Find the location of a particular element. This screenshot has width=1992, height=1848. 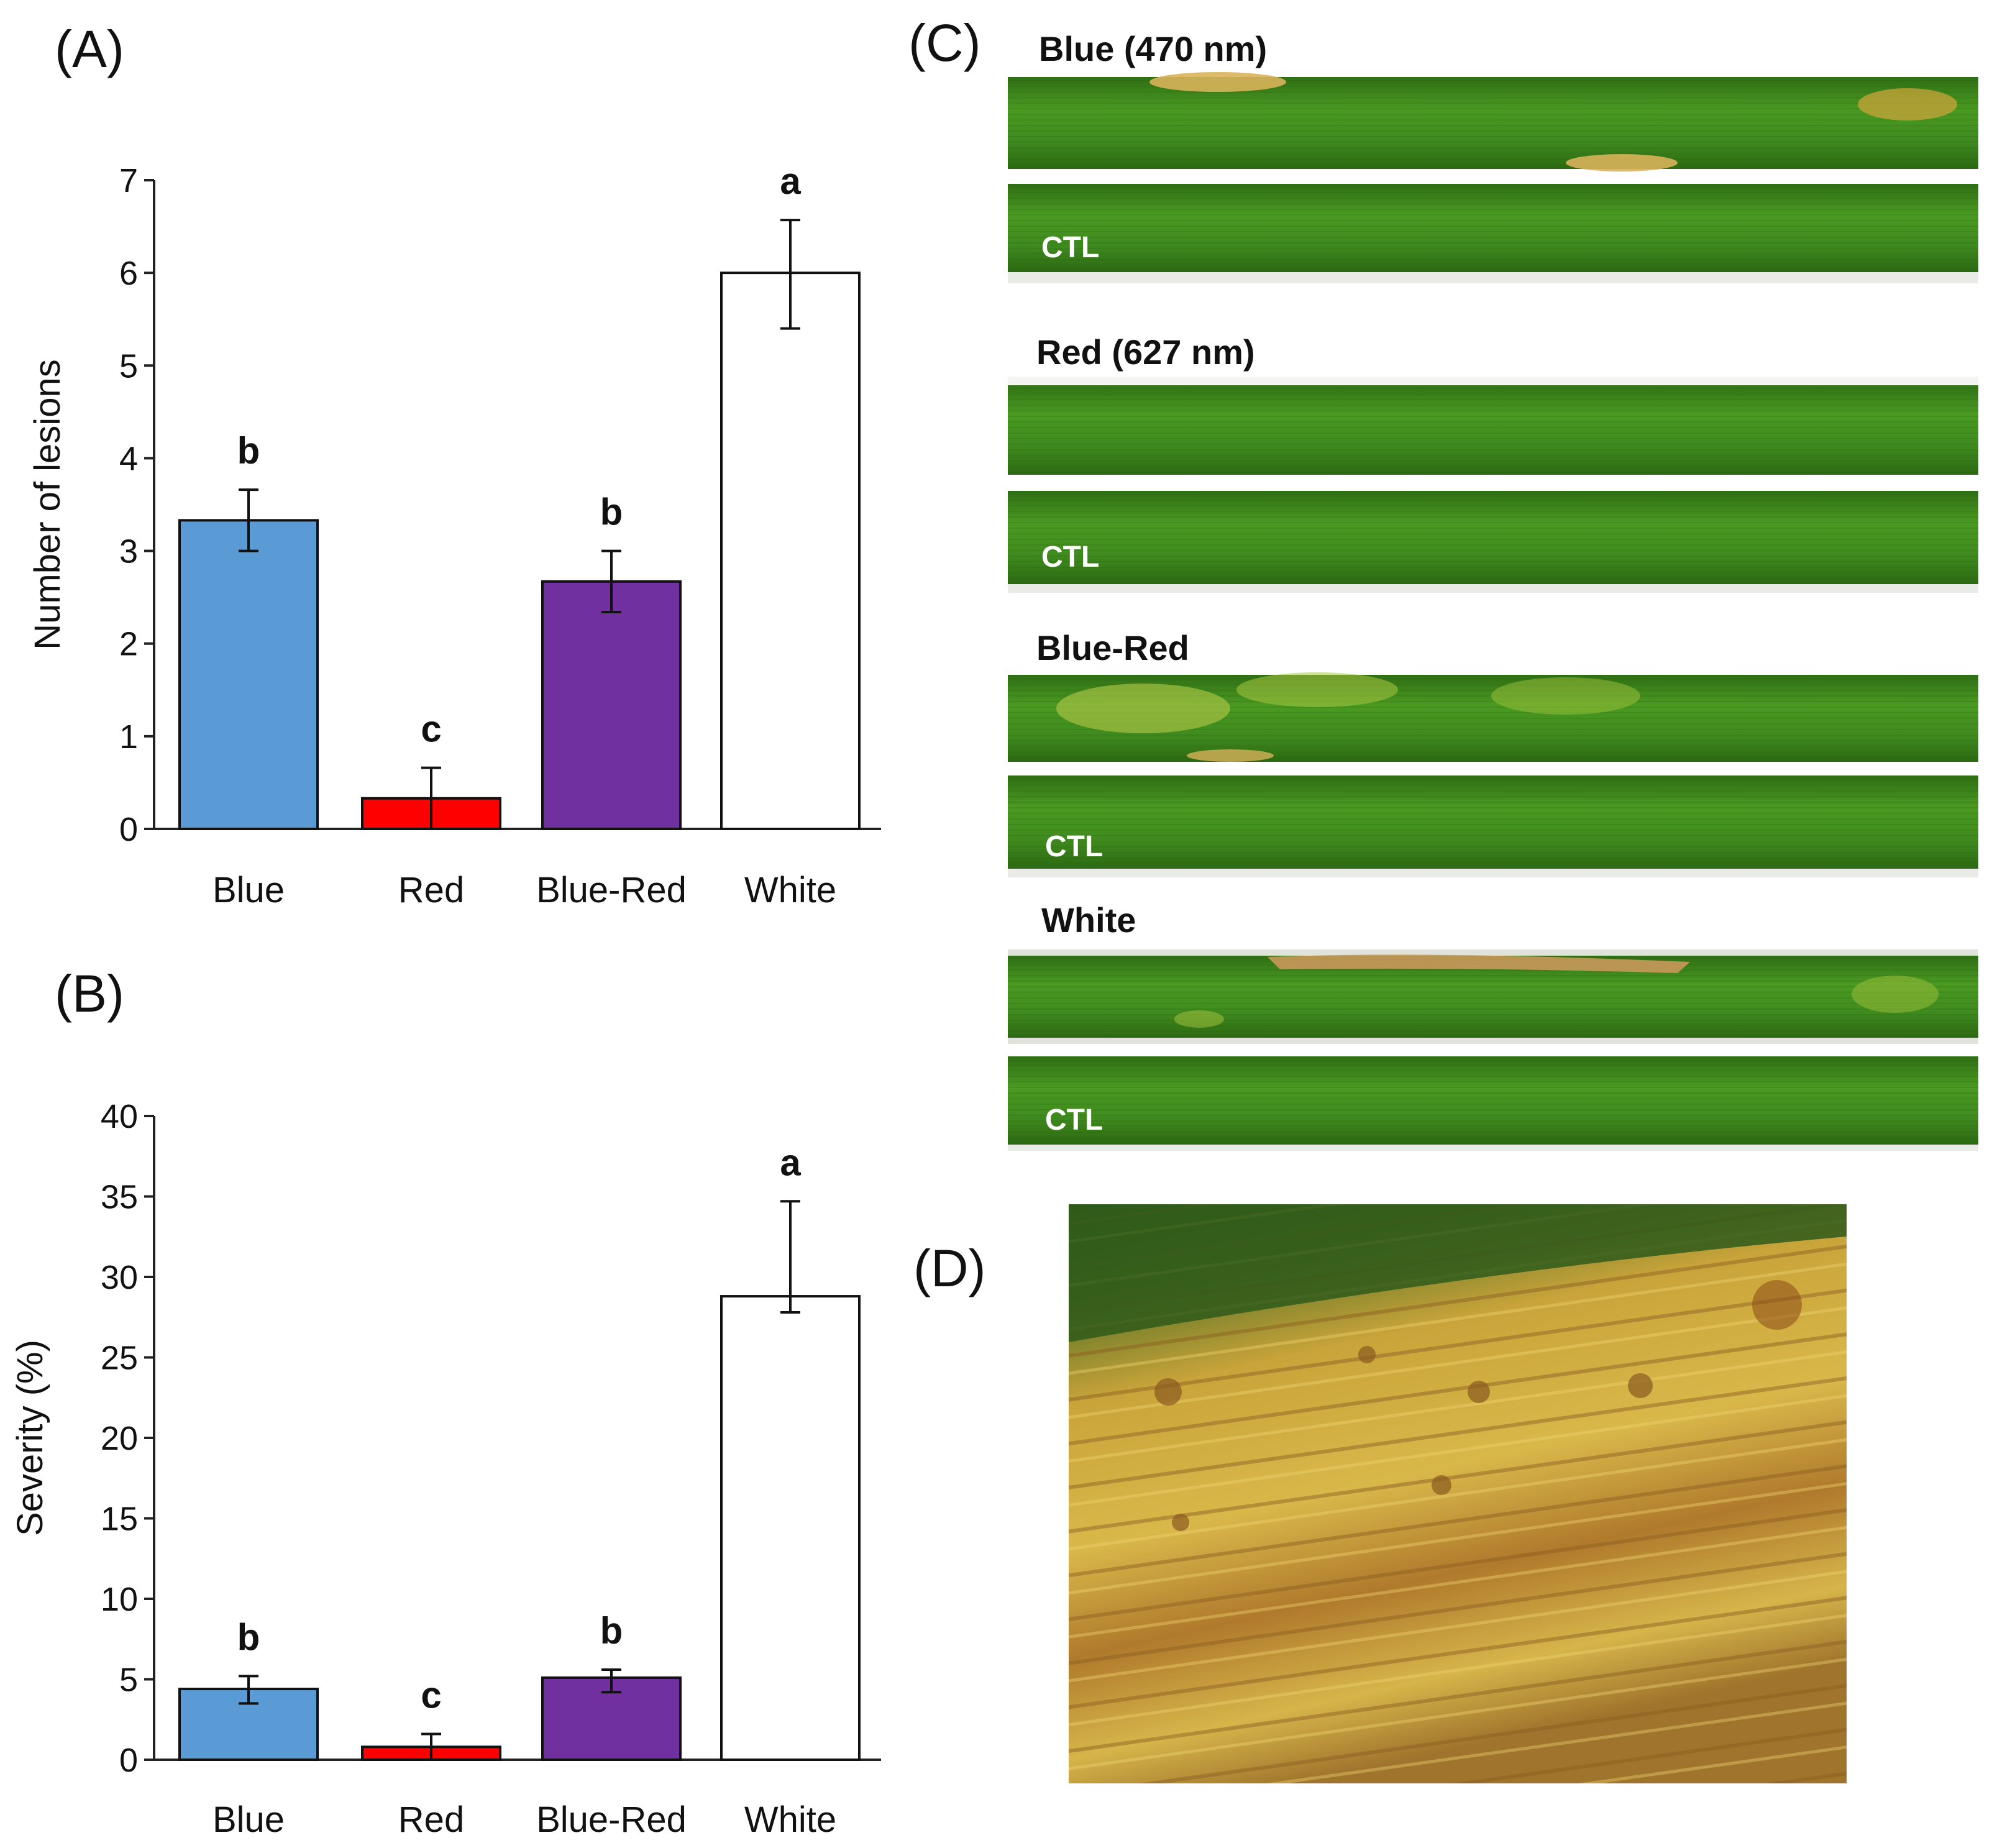

y-tick-label: 30 is located at coordinates (119, 1277).